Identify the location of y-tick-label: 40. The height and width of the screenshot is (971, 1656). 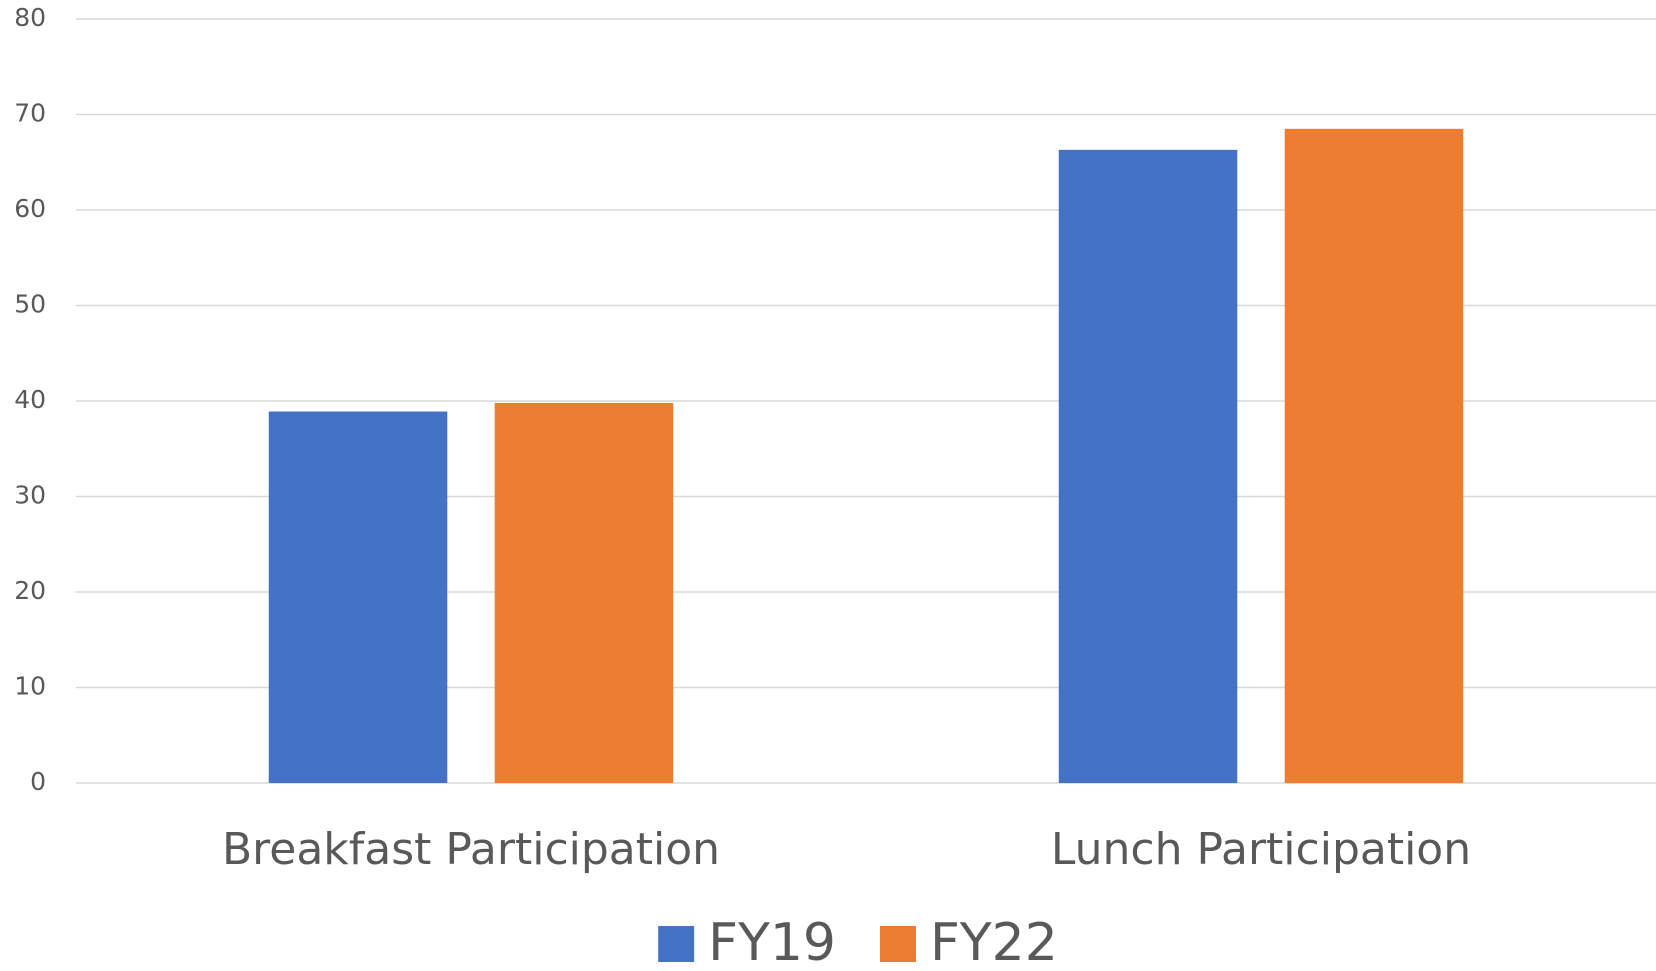
(30, 399).